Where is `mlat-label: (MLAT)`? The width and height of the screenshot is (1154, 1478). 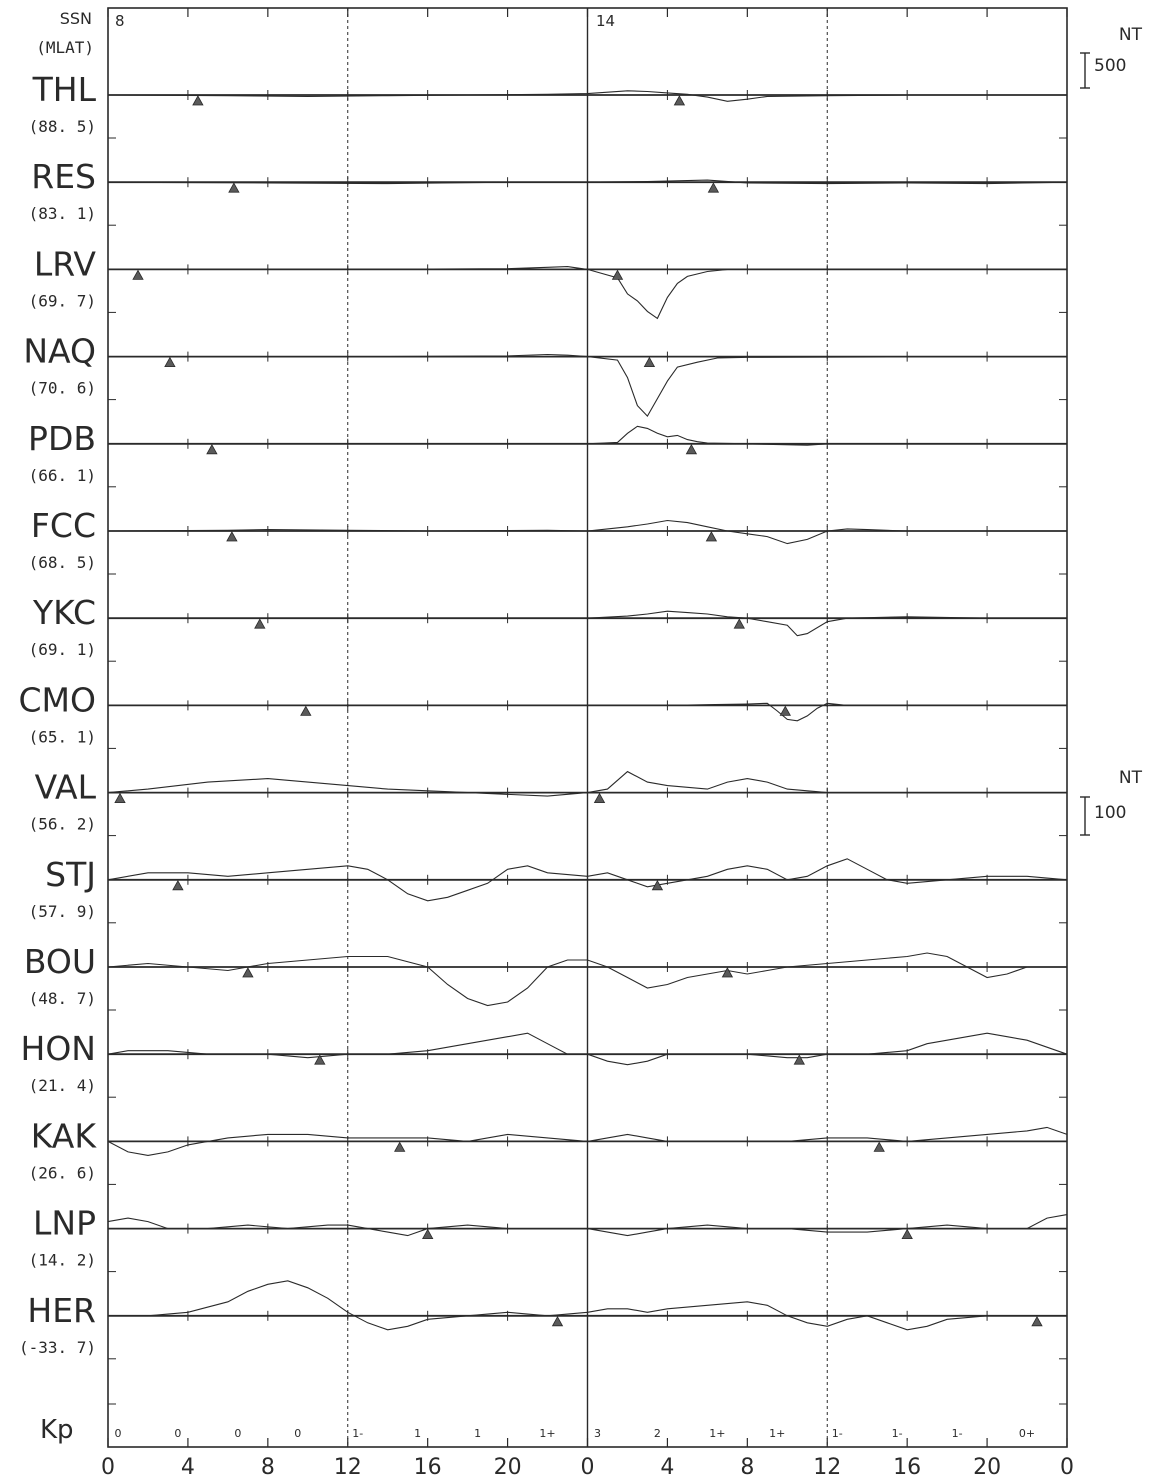
mlat-label: (MLAT) is located at coordinates (65, 47).